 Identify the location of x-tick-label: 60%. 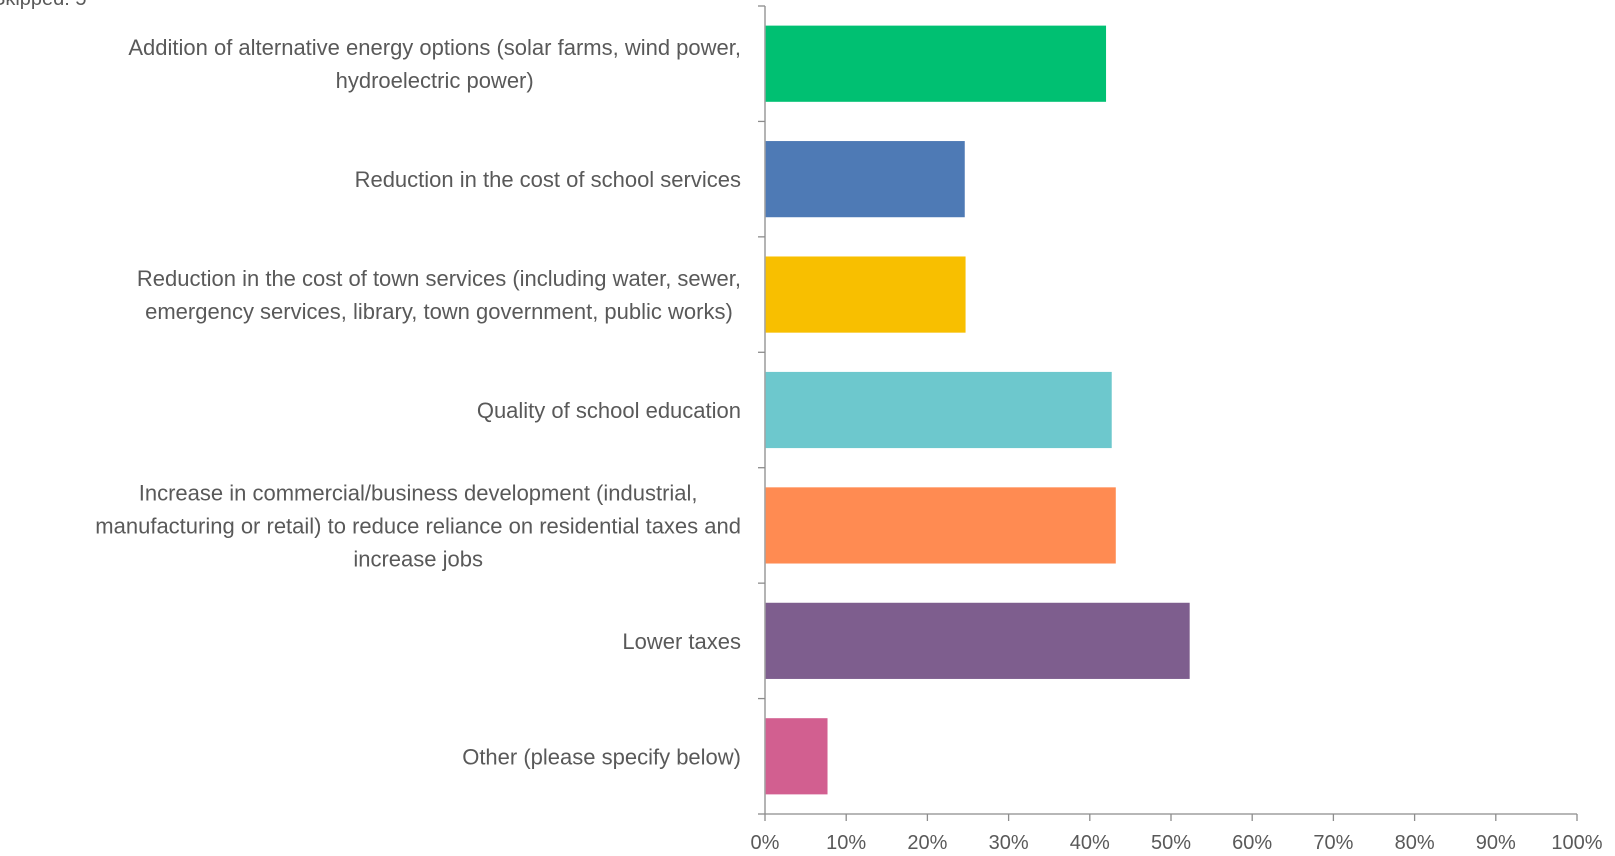
(1252, 843).